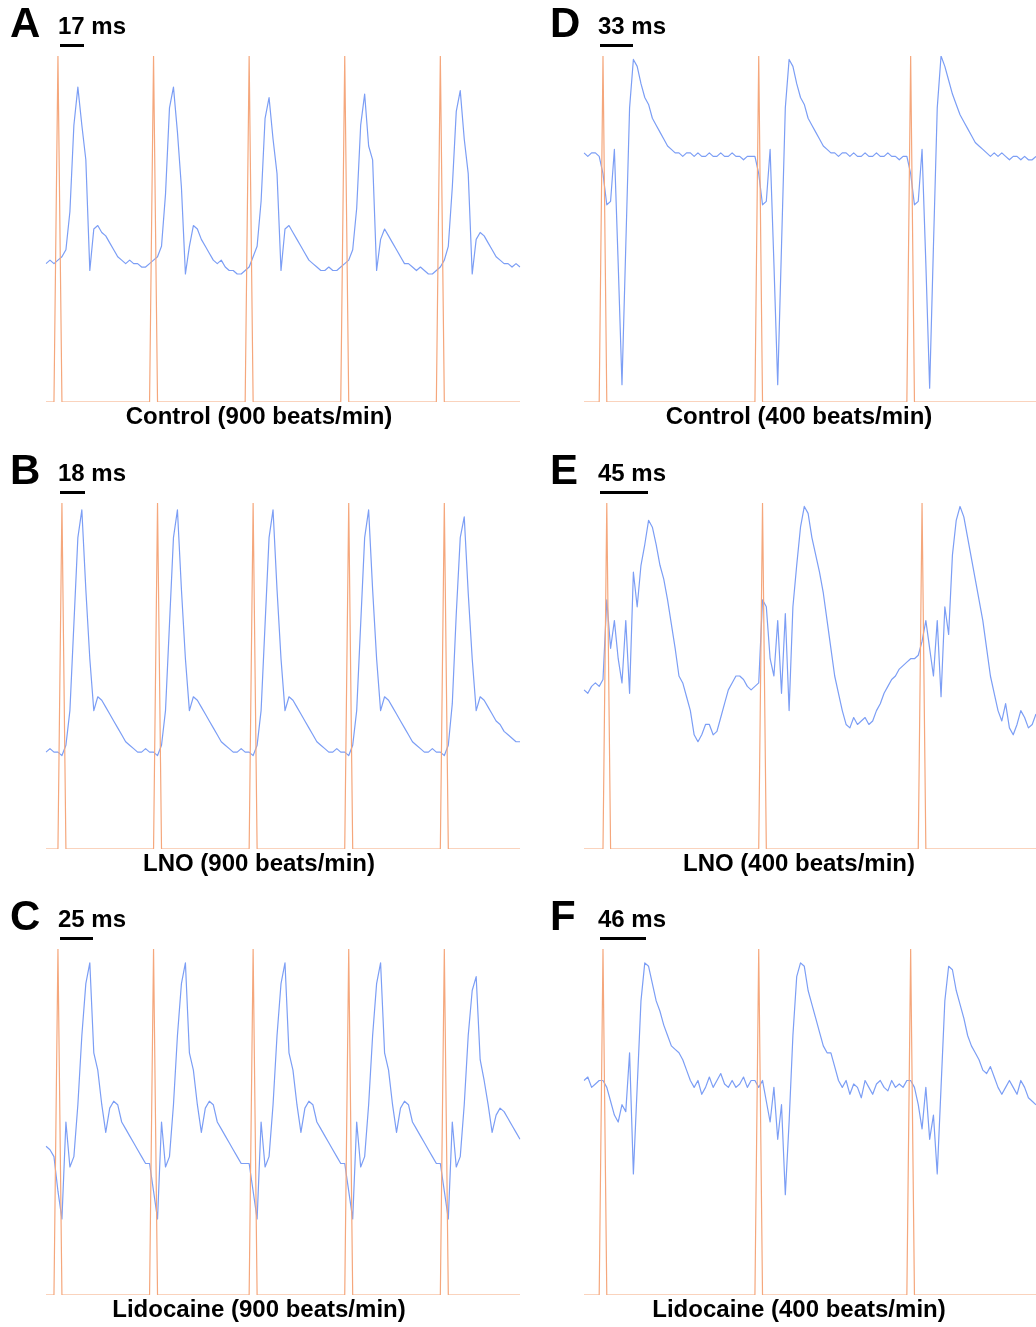 The width and height of the screenshot is (1036, 1327). What do you see at coordinates (25, 23) in the screenshot?
I see `chart-title: A` at bounding box center [25, 23].